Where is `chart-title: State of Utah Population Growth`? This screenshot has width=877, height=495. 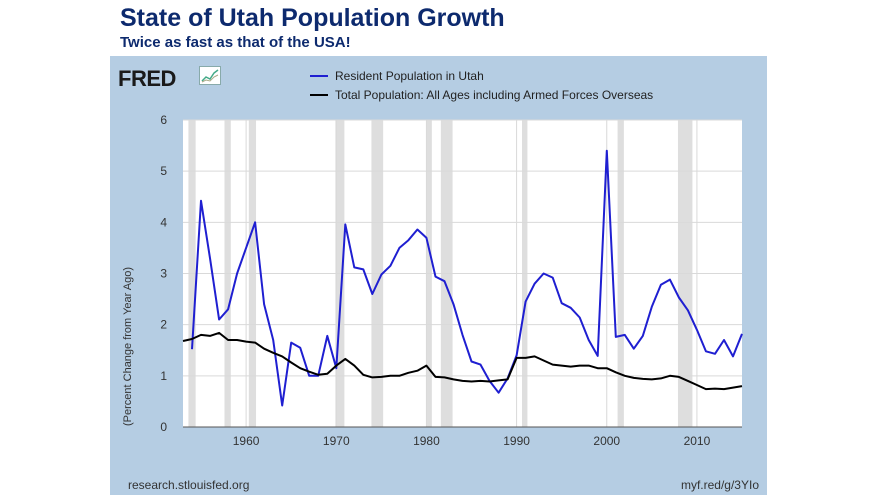 chart-title: State of Utah Population Growth is located at coordinates (312, 18).